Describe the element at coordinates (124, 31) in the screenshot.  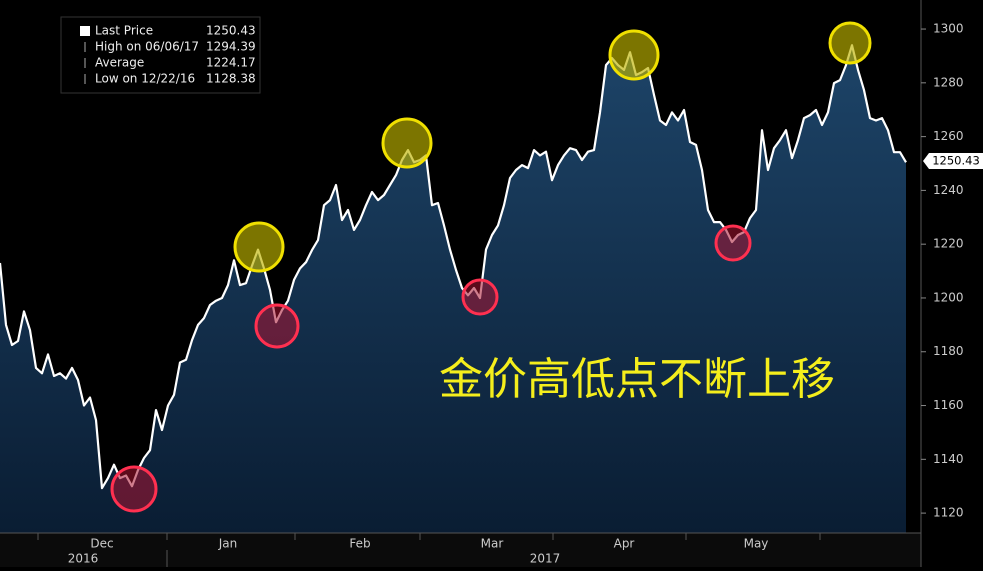
I see `legend-name: Last Price` at that location.